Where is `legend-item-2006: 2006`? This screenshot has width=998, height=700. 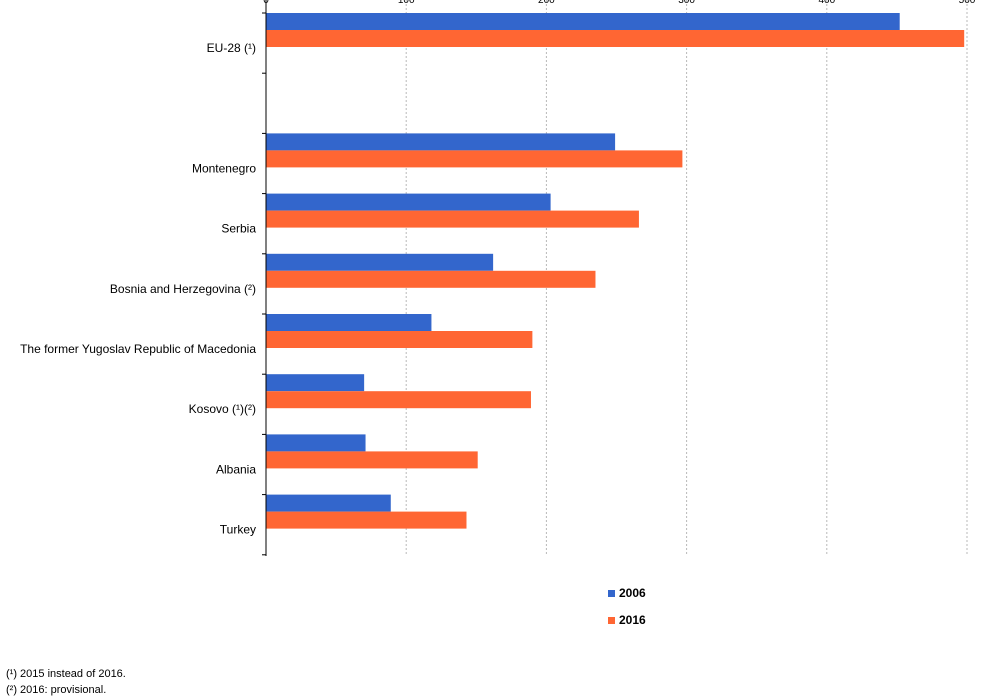 legend-item-2006: 2006 is located at coordinates (627, 593).